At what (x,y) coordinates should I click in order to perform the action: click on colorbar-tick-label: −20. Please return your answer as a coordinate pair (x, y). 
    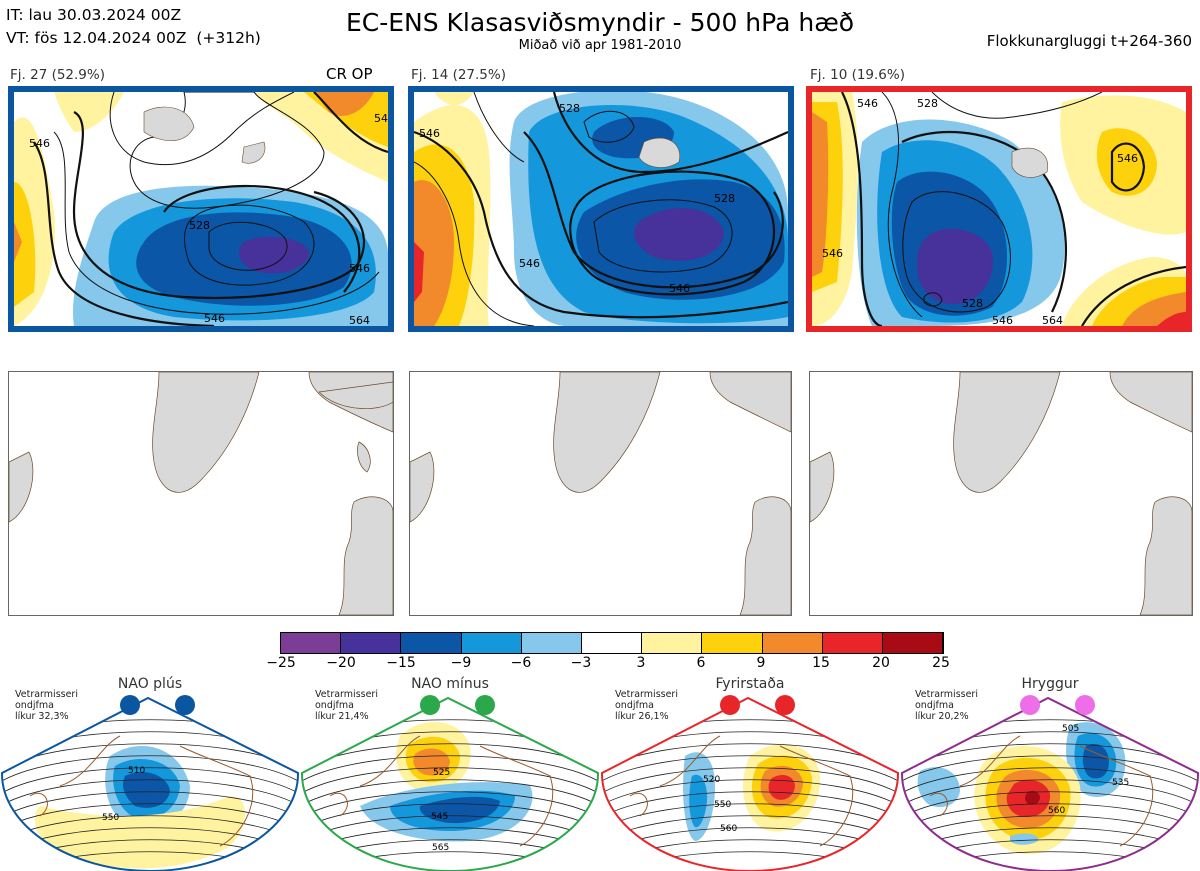
    Looking at the image, I should click on (341, 663).